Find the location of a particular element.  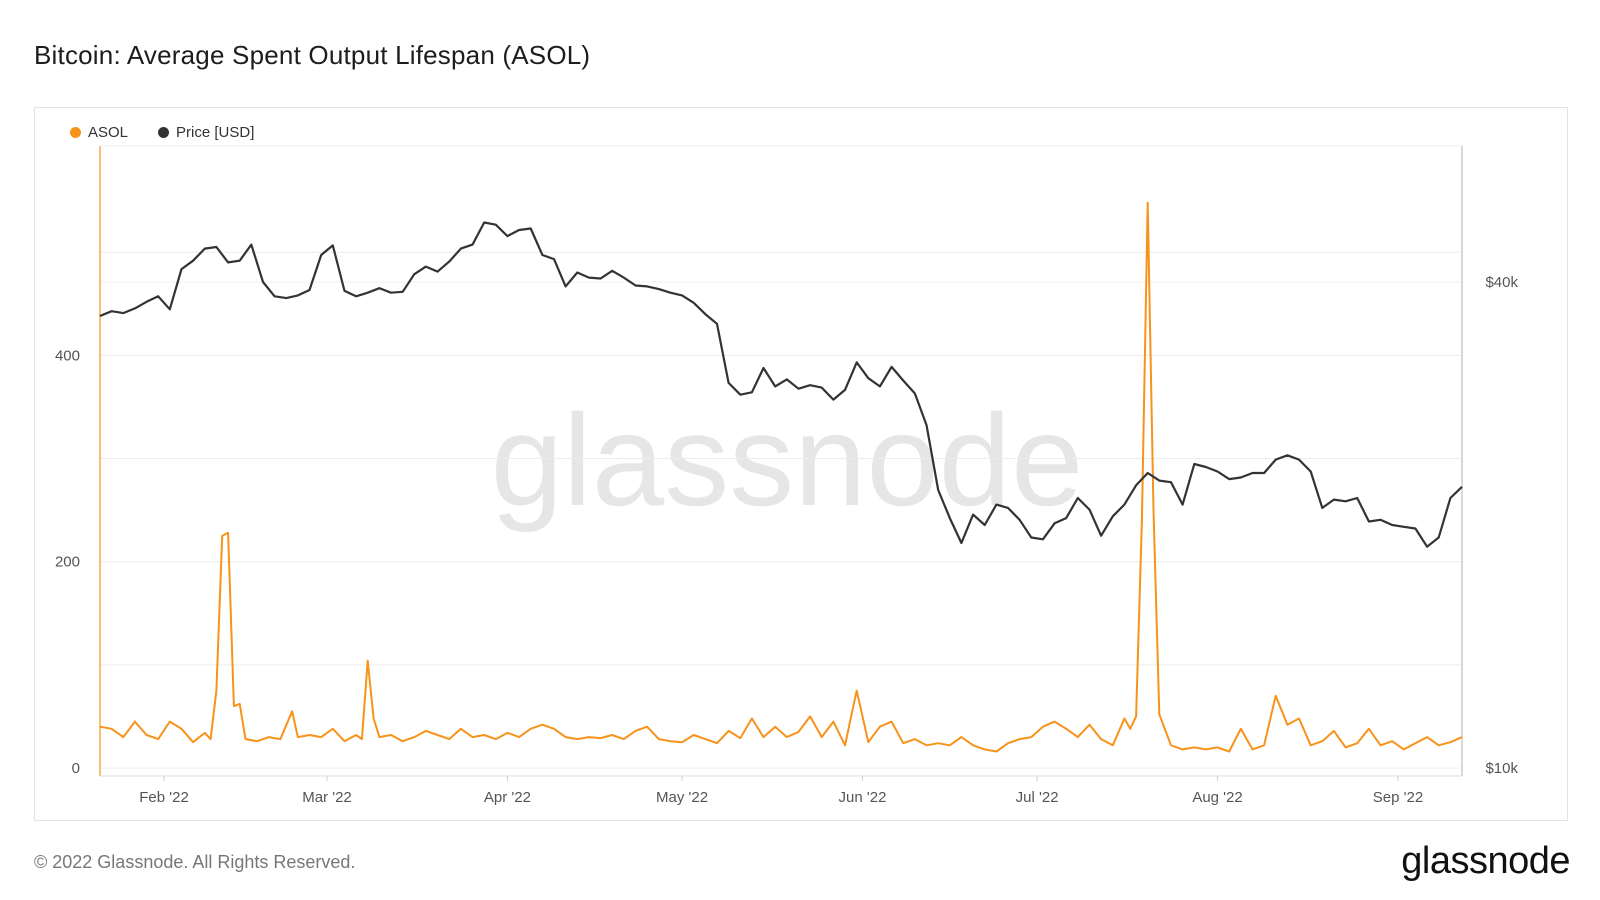

y-left-tick-label: 0 is located at coordinates (76, 768).